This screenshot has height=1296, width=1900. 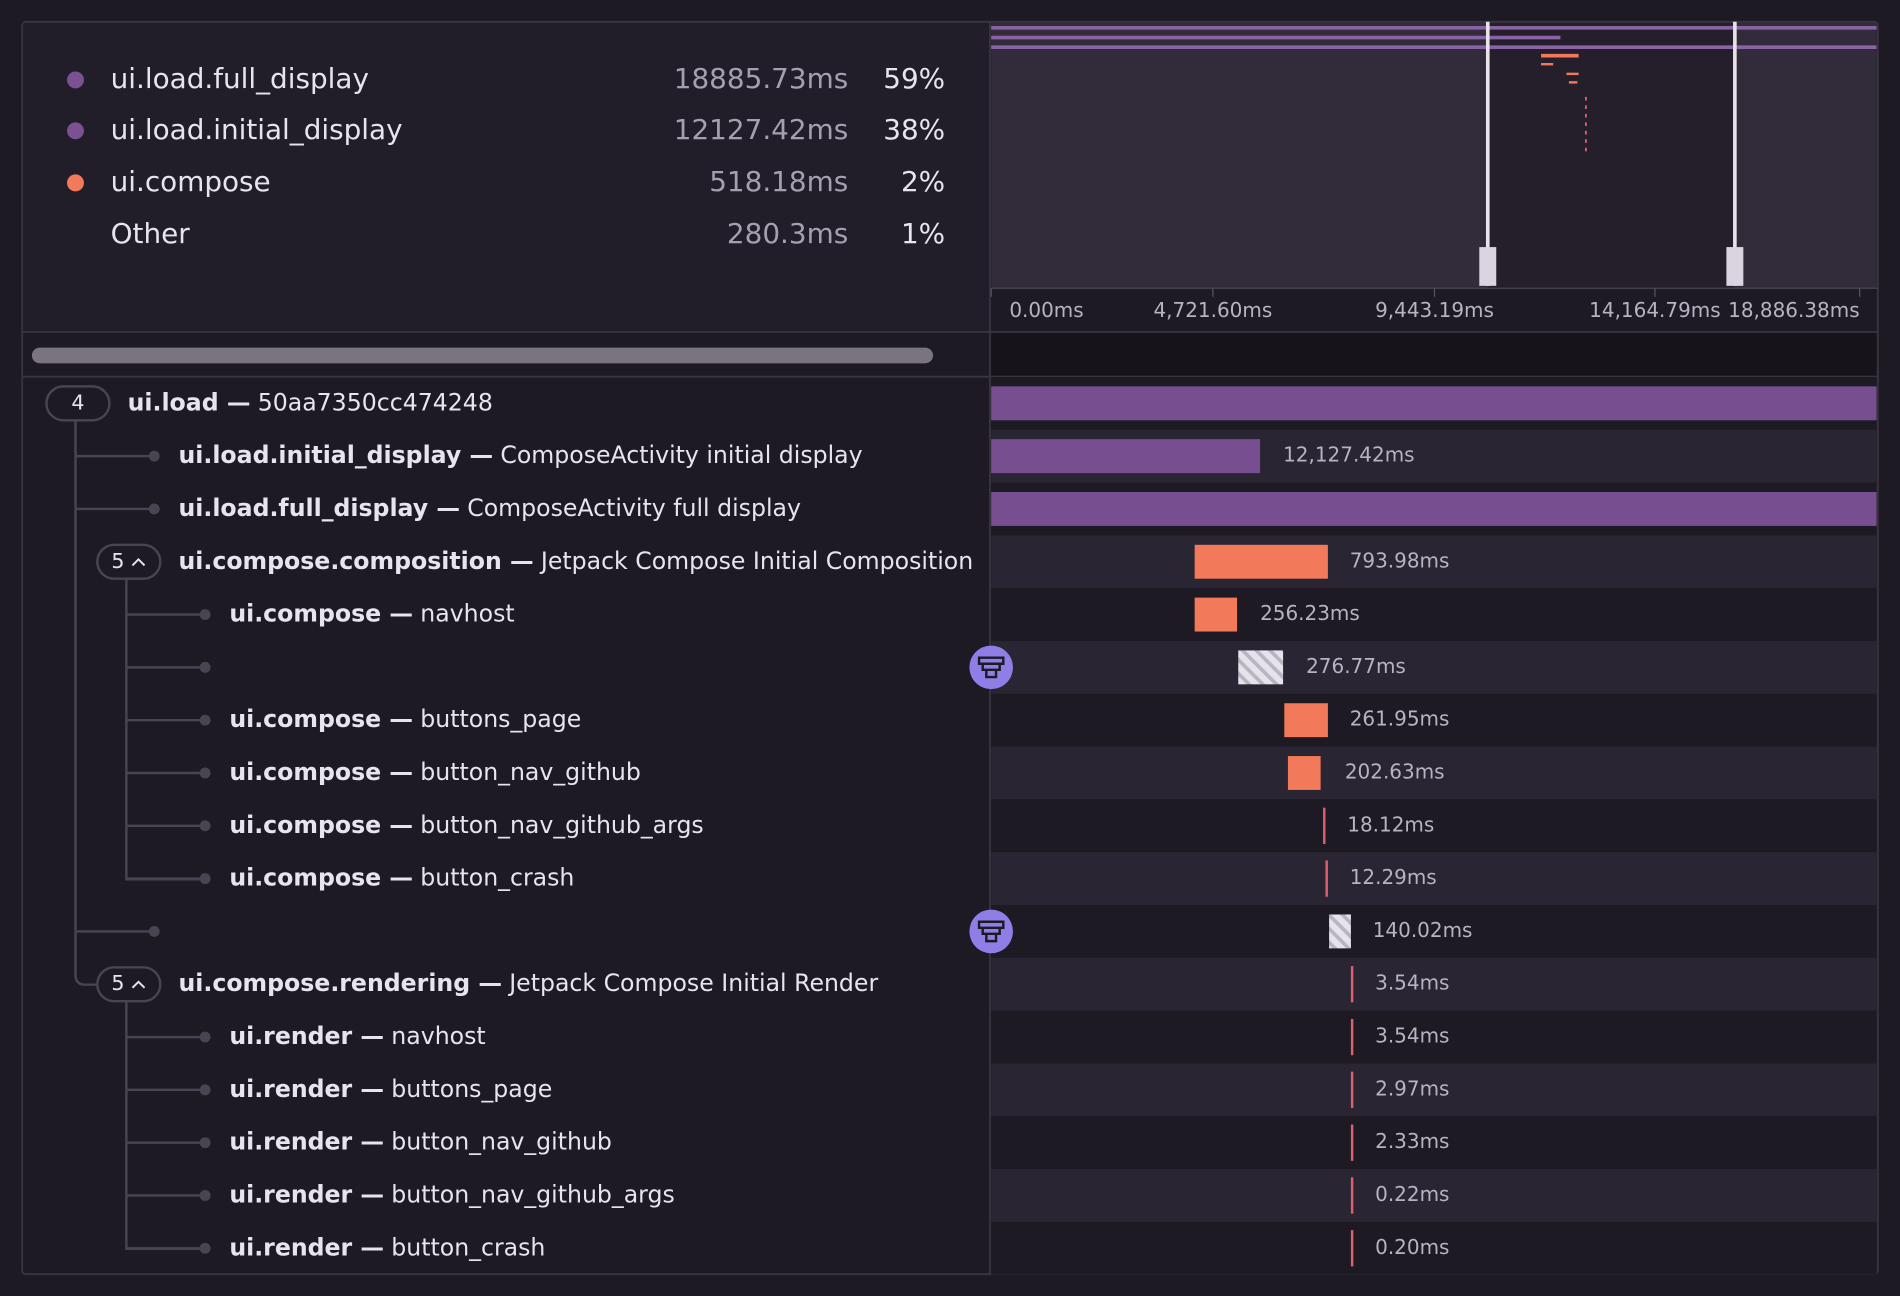 I want to click on op-name: Other, so click(x=151, y=233).